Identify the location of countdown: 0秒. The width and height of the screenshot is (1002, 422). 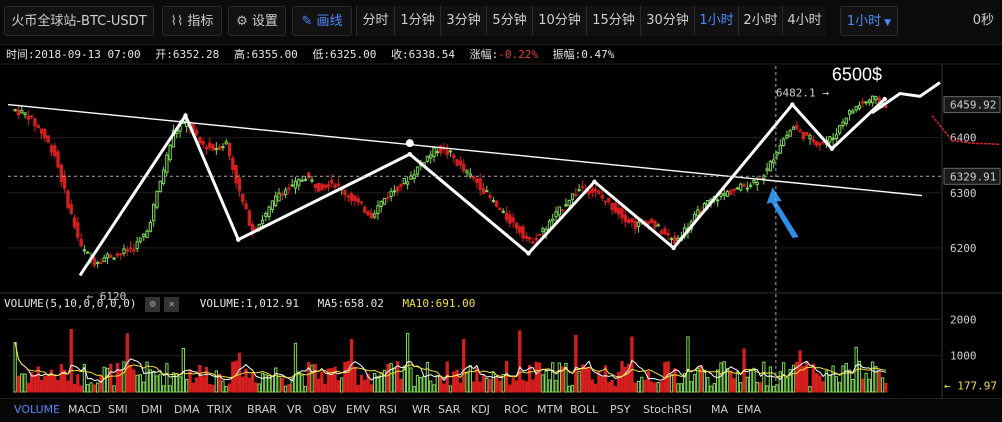
(983, 20).